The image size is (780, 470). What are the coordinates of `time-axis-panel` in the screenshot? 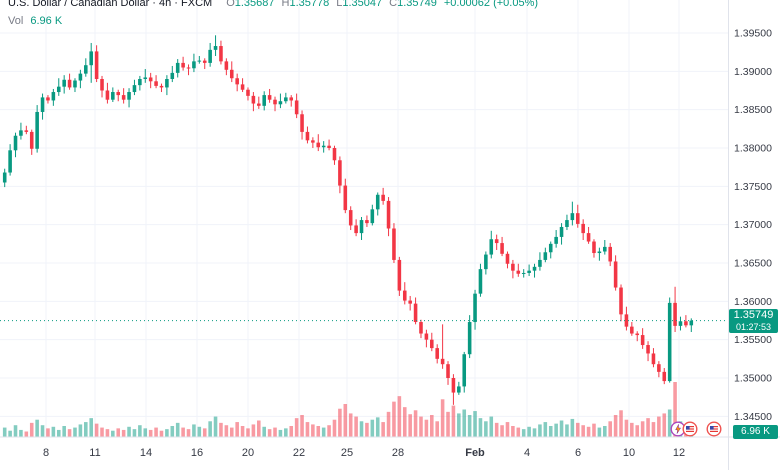 It's located at (364, 453).